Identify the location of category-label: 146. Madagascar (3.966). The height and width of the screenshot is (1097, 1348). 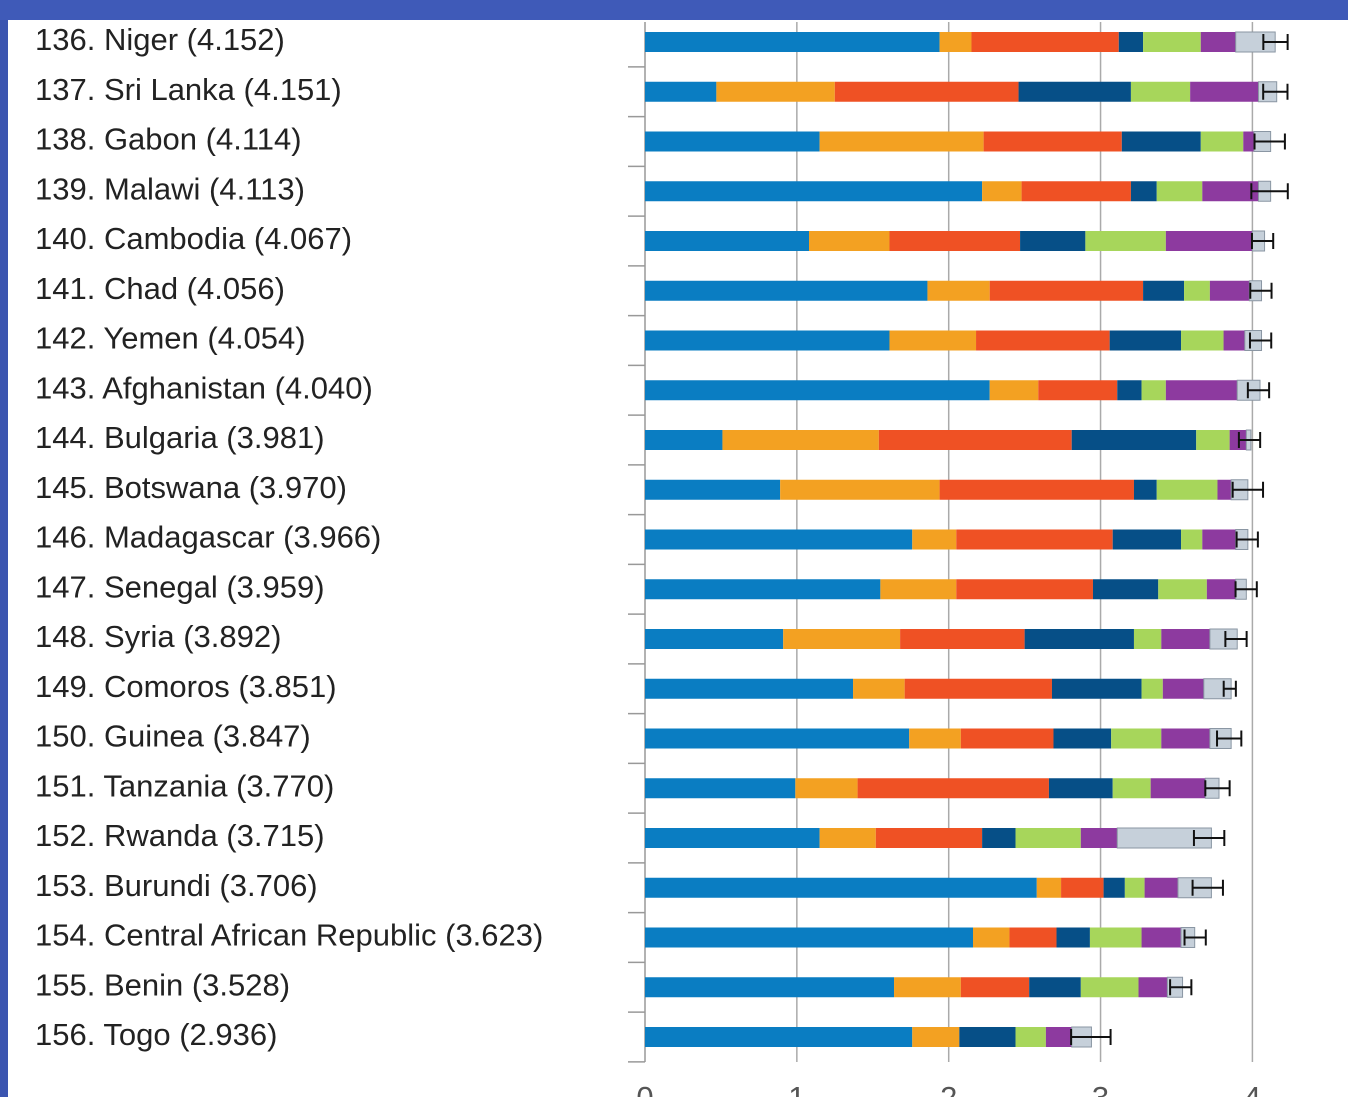
(208, 537).